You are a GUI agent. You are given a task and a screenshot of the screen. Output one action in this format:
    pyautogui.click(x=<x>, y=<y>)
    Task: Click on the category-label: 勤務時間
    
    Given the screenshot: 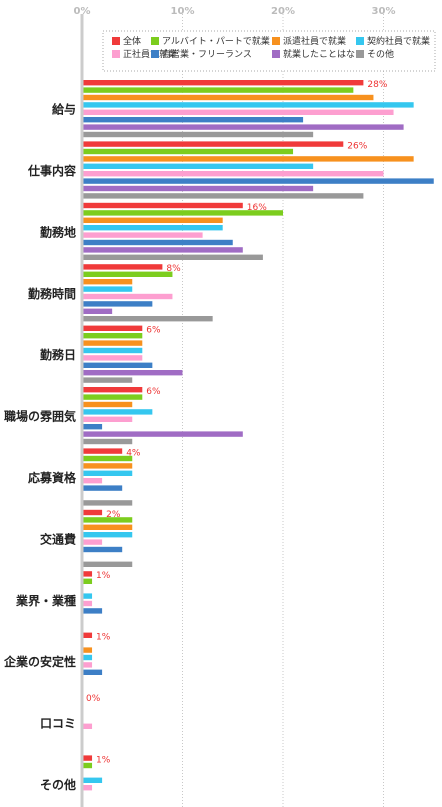 What is the action you would take?
    pyautogui.click(x=52, y=293)
    